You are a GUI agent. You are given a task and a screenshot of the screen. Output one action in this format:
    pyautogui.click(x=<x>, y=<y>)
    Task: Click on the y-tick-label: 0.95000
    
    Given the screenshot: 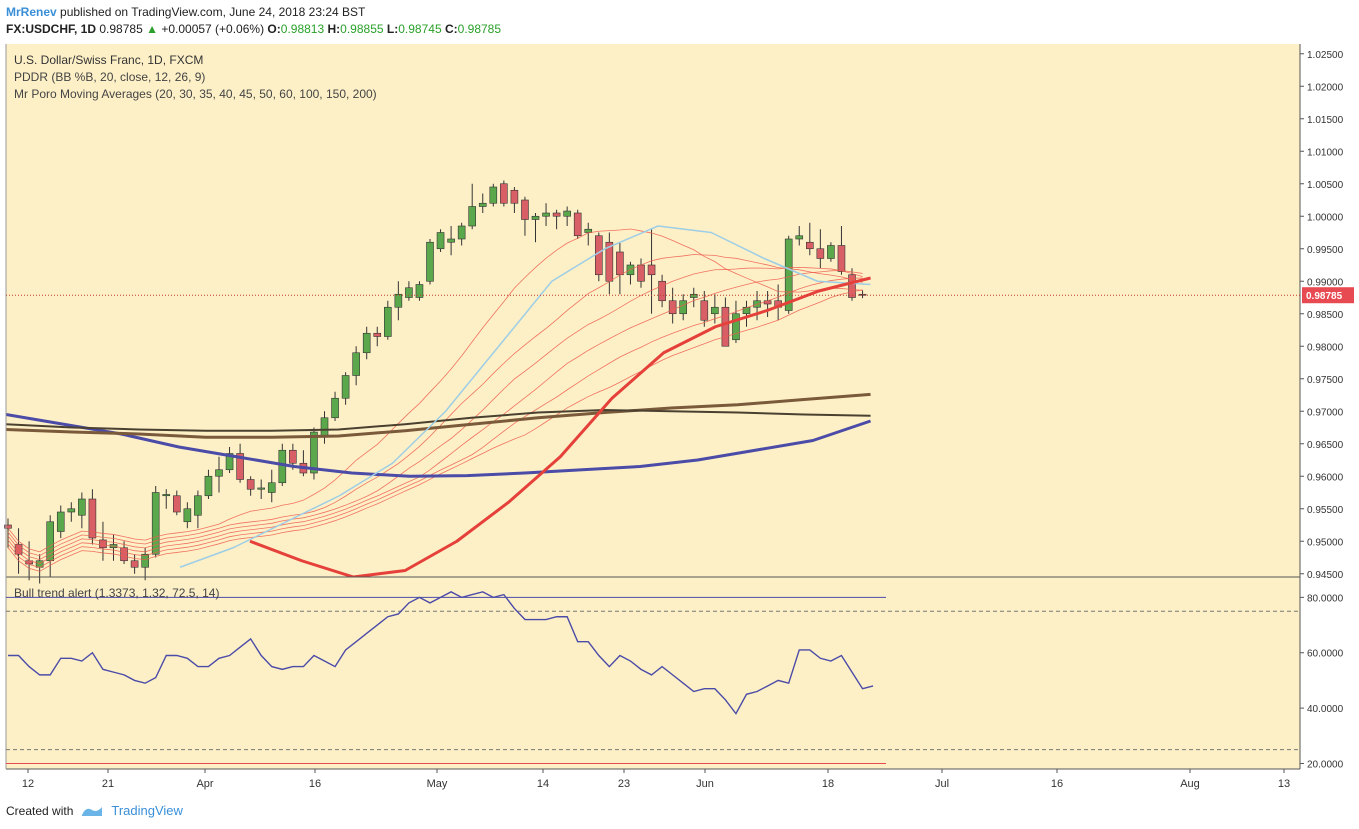 What is the action you would take?
    pyautogui.click(x=1325, y=542)
    